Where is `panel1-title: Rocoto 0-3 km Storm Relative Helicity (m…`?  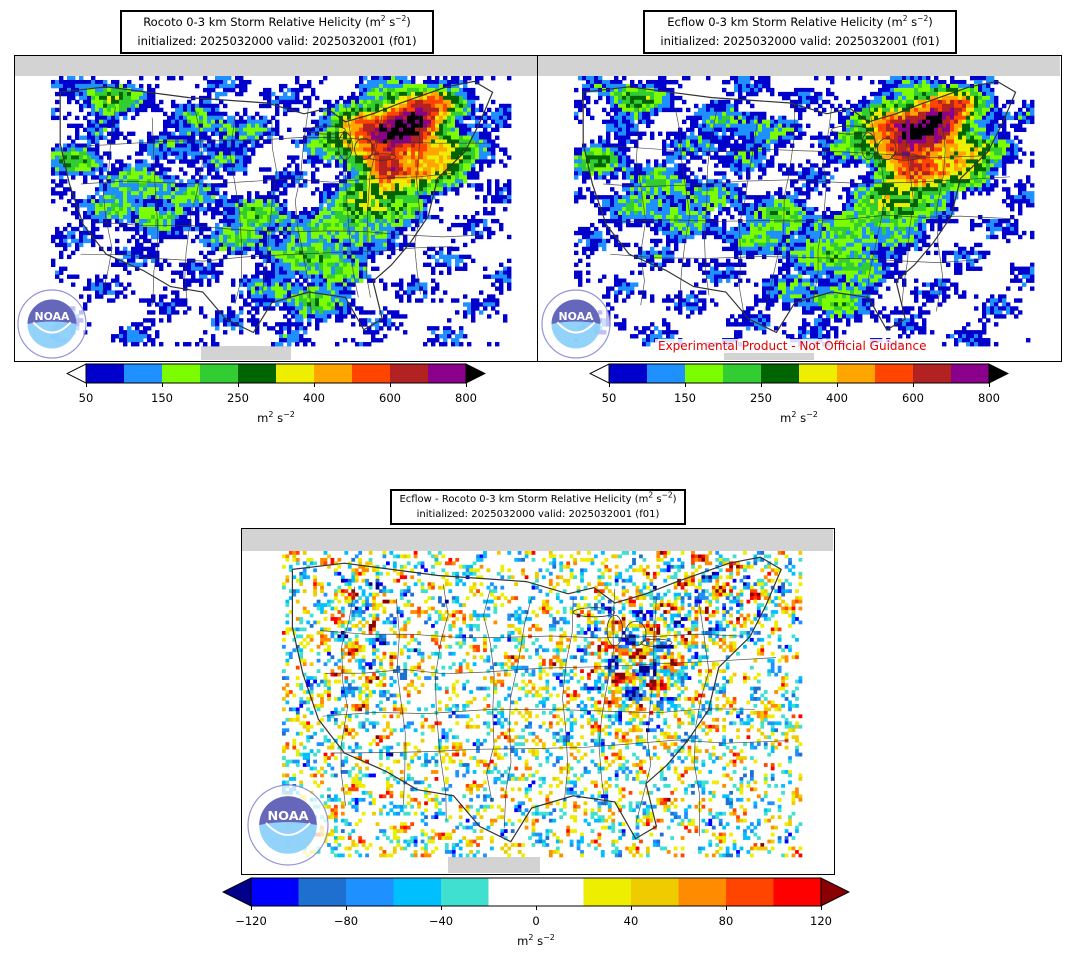
panel1-title: Rocoto 0-3 km Storm Relative Helicity (m… is located at coordinates (277, 32).